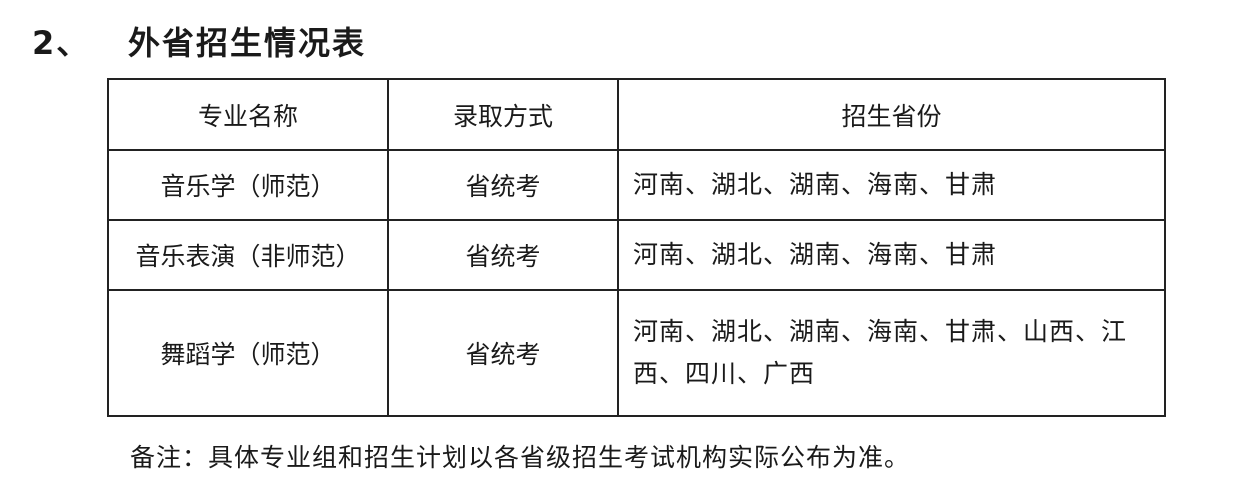 The width and height of the screenshot is (1248, 488). I want to click on table-row: 音乐学（师范） 省统考 河南、湖北、湖南、海南、甘肃, so click(636, 185).